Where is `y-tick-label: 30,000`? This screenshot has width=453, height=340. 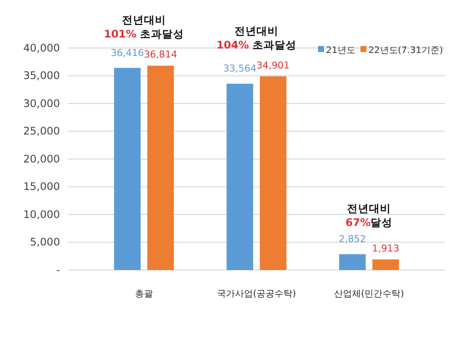 y-tick-label: 30,000 is located at coordinates (41, 104).